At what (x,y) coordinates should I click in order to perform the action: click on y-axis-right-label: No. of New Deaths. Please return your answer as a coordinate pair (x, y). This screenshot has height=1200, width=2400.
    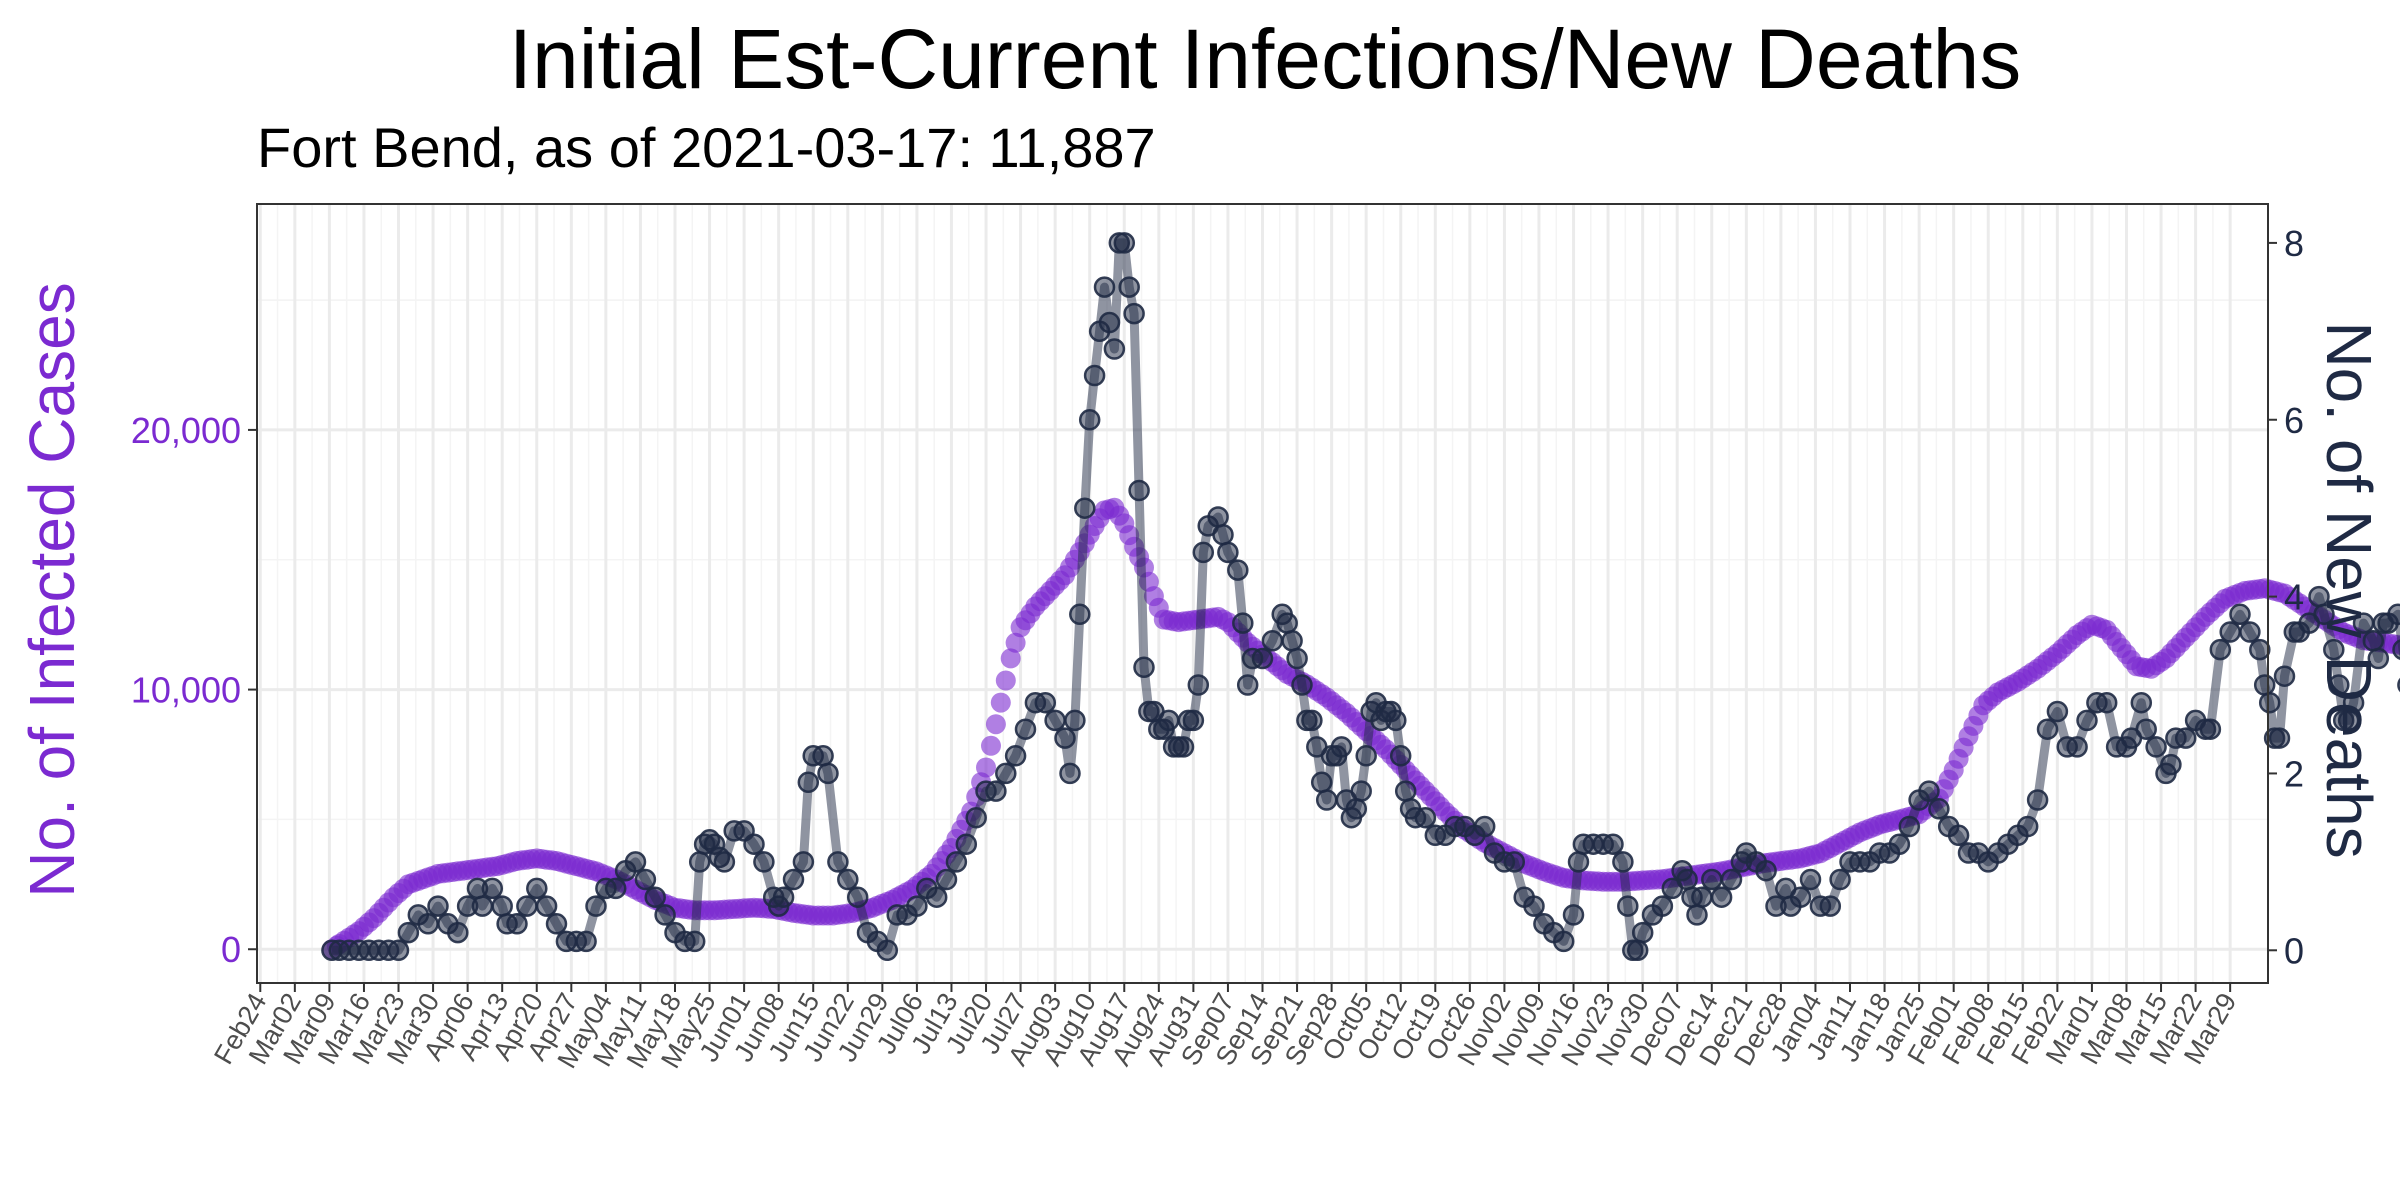
    Looking at the image, I should click on (2349, 589).